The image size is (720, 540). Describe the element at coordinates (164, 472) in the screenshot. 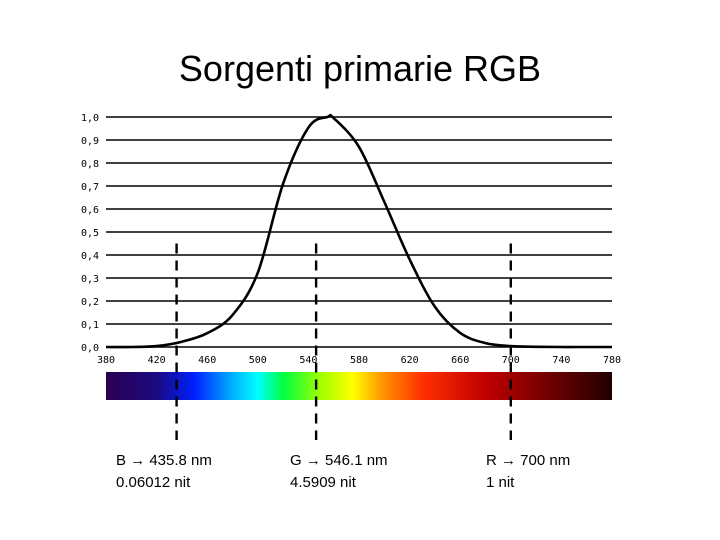

I see `annotation-blue-primary: B → 435.8 nm 0.06012 nit` at that location.